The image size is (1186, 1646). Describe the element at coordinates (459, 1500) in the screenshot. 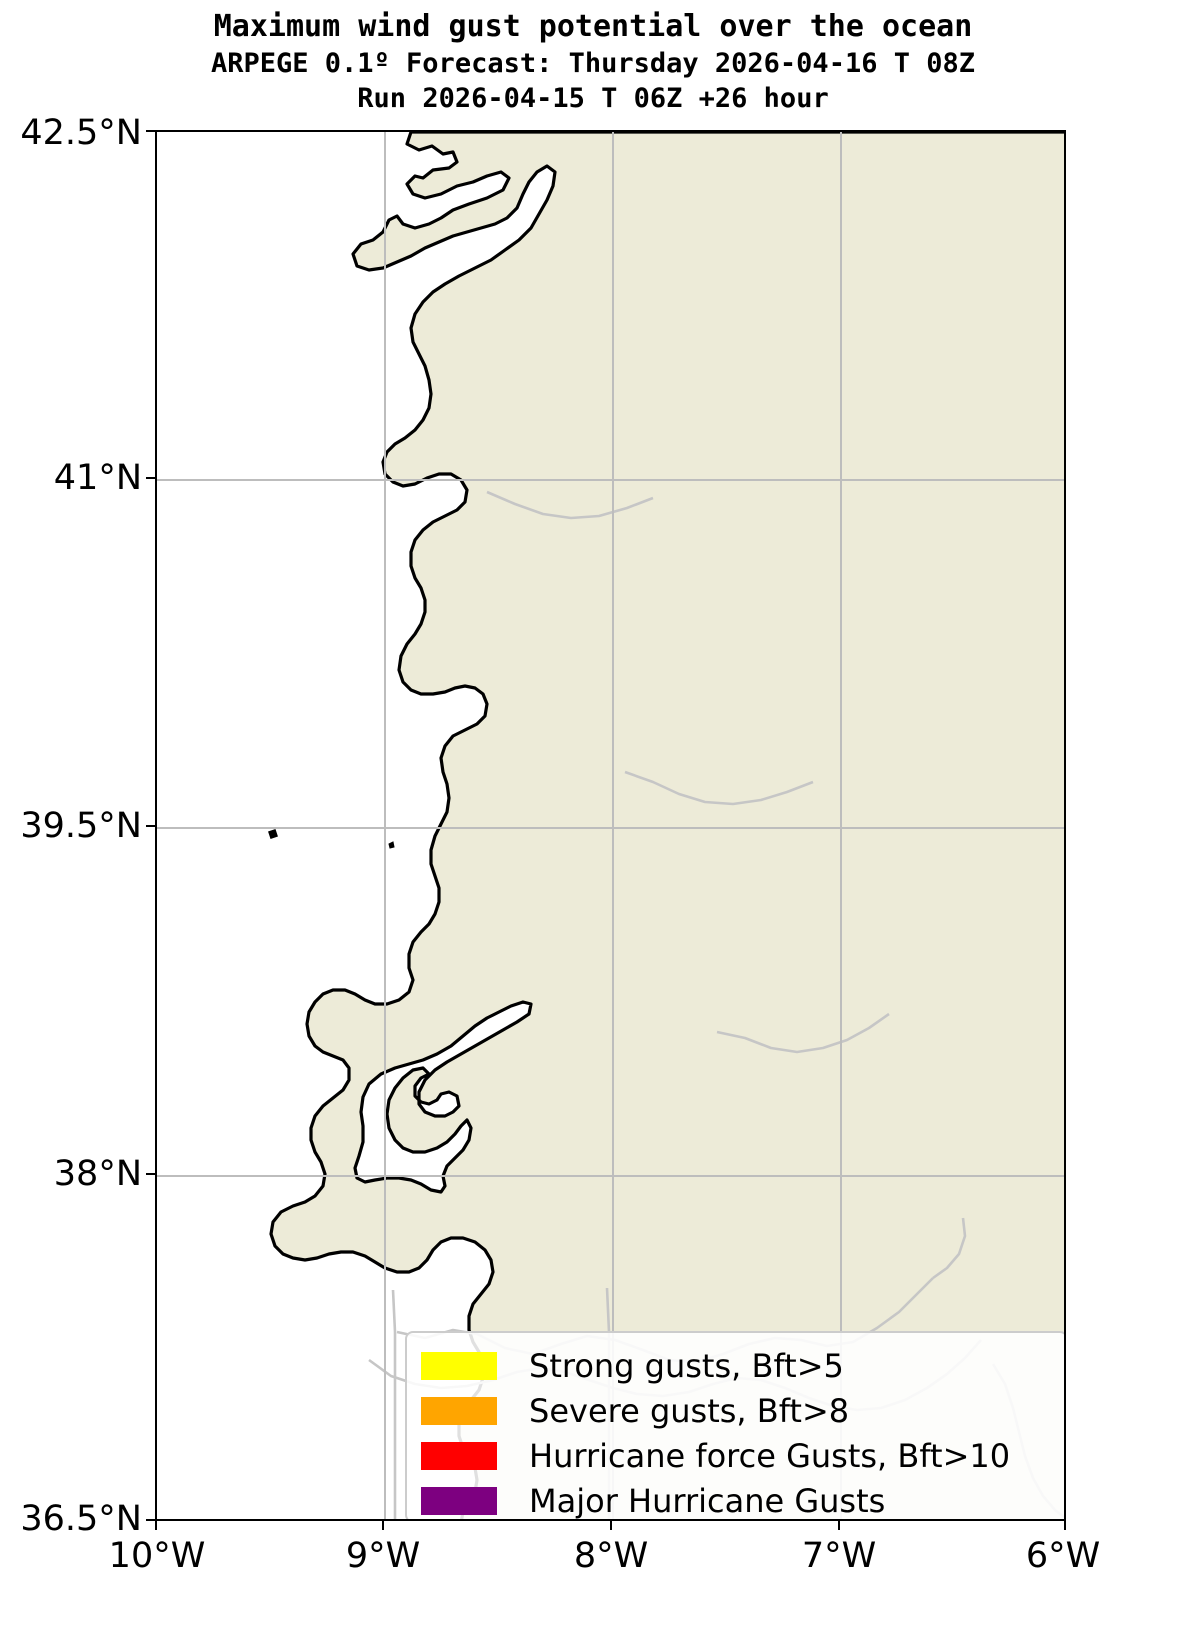

I see `legend-swatch-purple` at that location.